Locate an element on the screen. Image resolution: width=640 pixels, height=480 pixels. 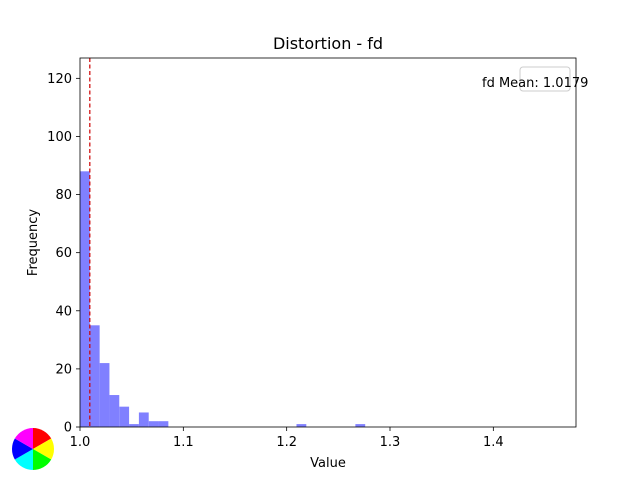
legend: fd Mean: 1.0179 is located at coordinates (535, 79).